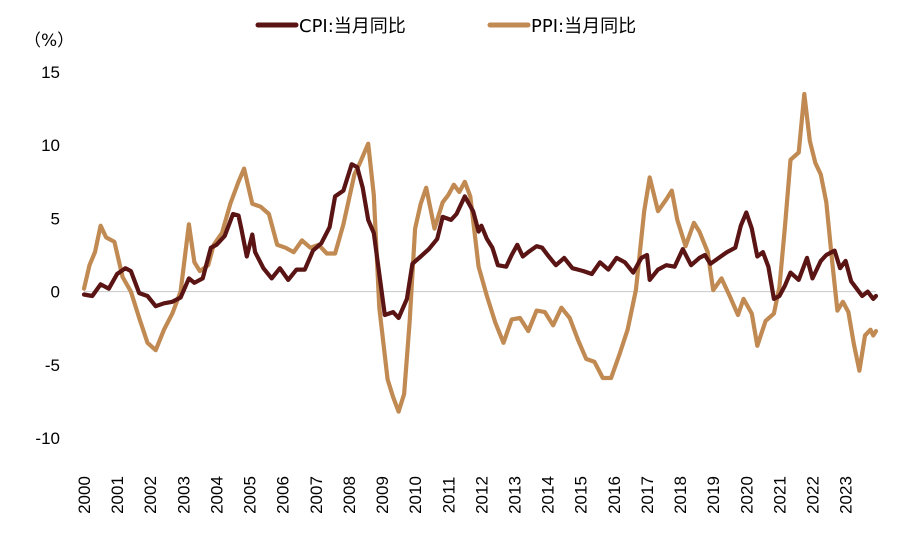  Describe the element at coordinates (150, 495) in the screenshot. I see `x-tick-label: 2002` at that location.